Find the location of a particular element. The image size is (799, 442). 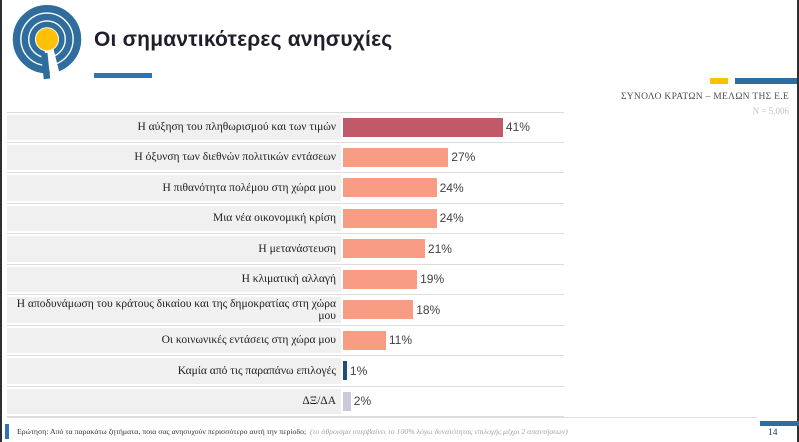

title-underline is located at coordinates (123, 75).